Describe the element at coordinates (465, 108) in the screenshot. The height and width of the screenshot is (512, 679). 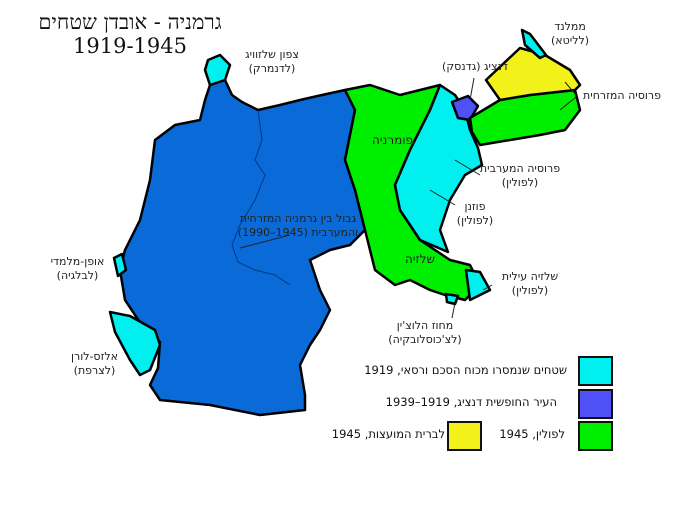
I see `danzig-region` at that location.